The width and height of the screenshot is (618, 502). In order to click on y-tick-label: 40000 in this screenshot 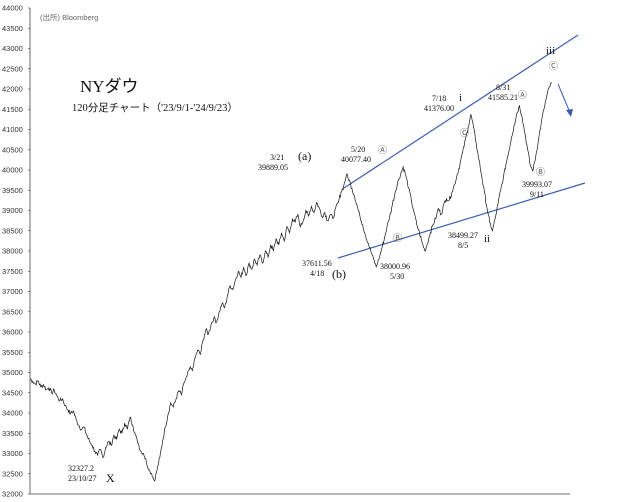, I will do `click(12, 170)`.